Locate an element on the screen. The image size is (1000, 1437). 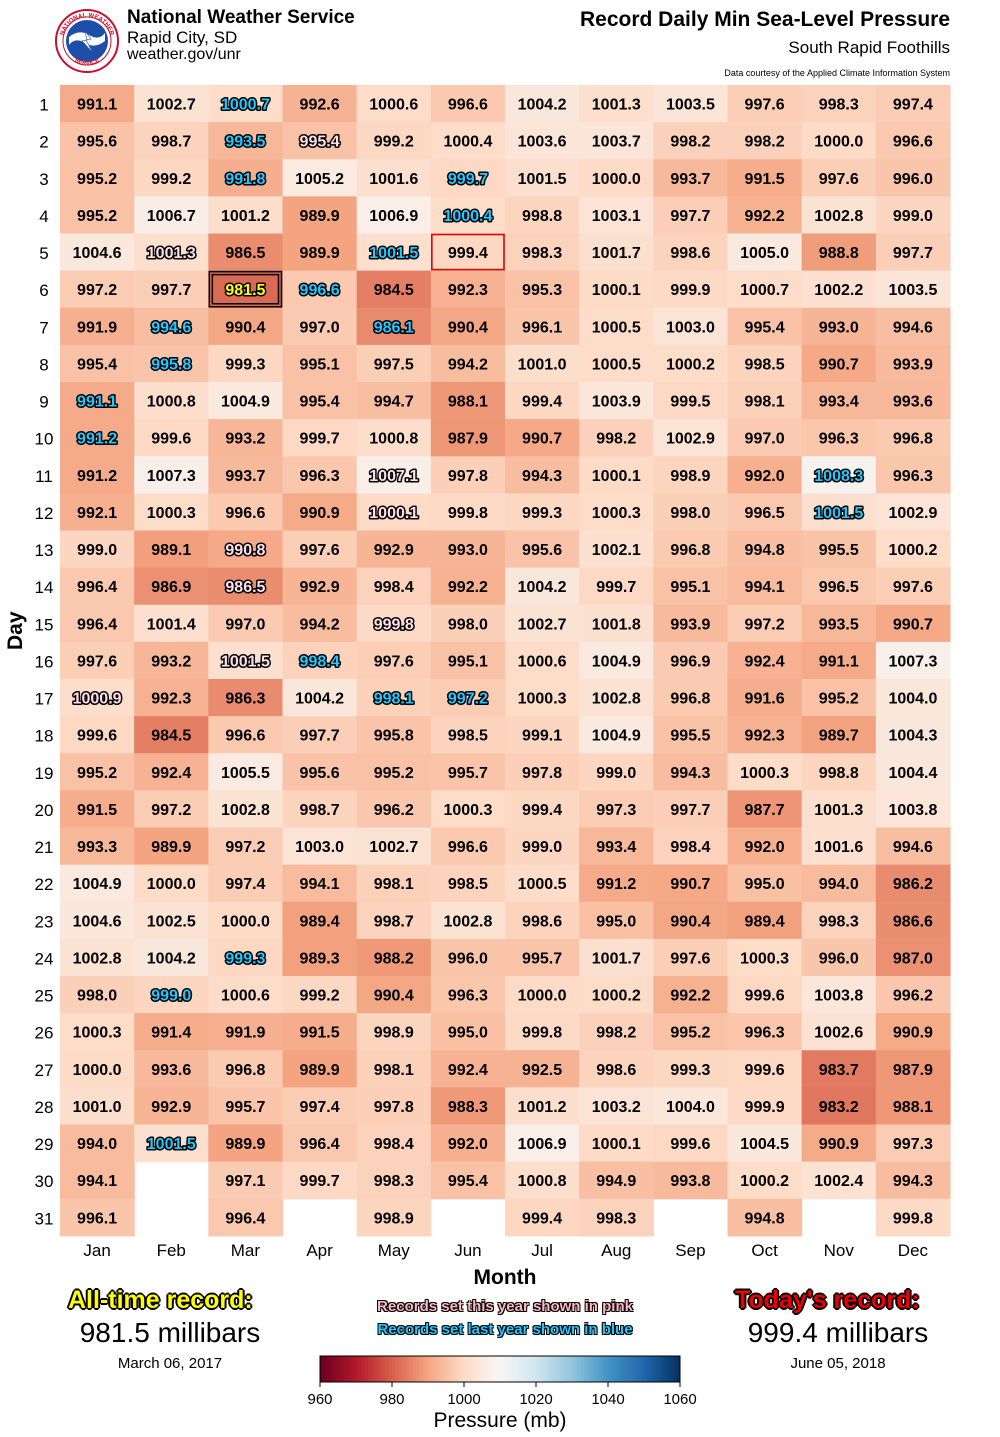
cell-value-label: 1001.3 is located at coordinates (838, 810).